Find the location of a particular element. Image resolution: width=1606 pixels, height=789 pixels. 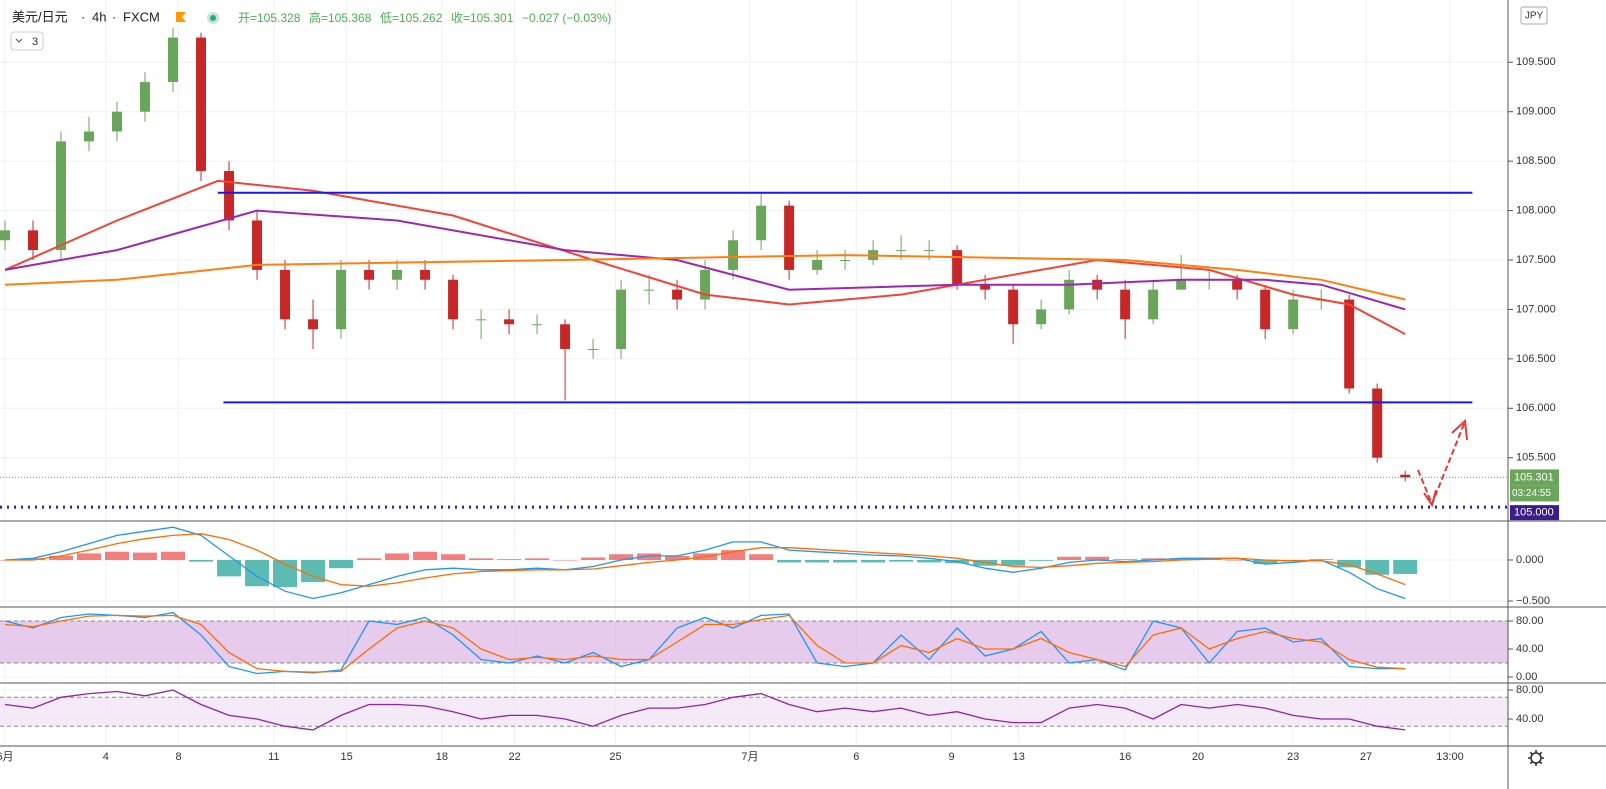

y-tick-label: 106.000 is located at coordinates (1536, 408).